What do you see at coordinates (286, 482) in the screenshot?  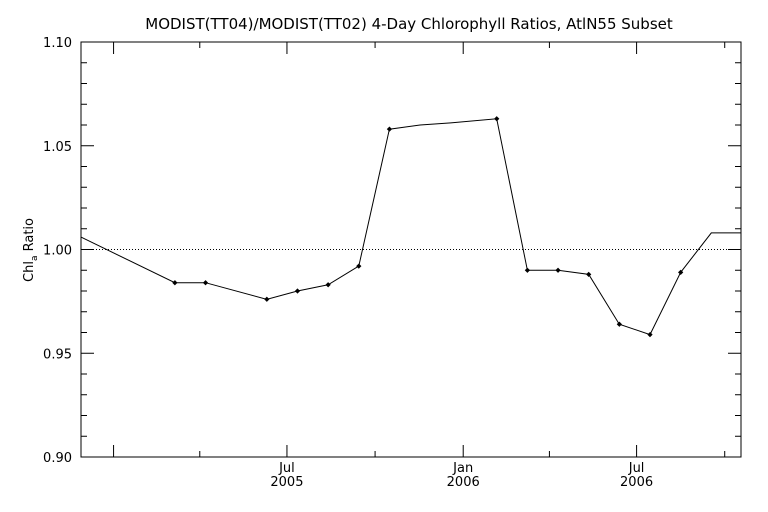 I see `x-tick-year-label: 2005` at bounding box center [286, 482].